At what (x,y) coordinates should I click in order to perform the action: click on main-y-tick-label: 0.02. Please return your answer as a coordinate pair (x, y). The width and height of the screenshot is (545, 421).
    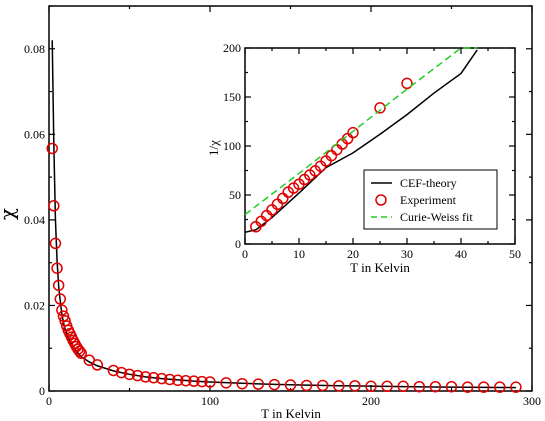
    Looking at the image, I should click on (34, 305).